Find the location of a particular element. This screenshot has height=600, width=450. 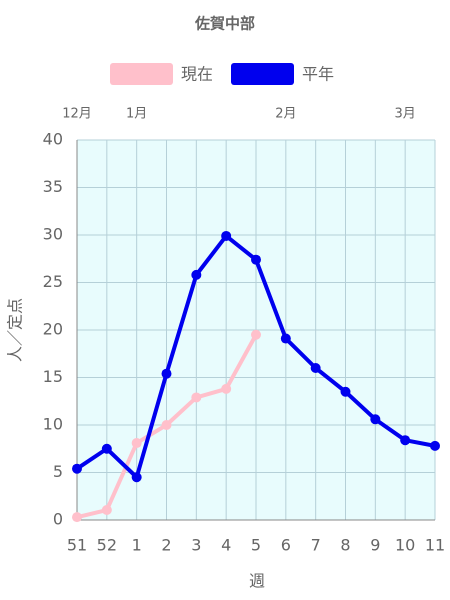

x-tick-label: 1 is located at coordinates (137, 545).